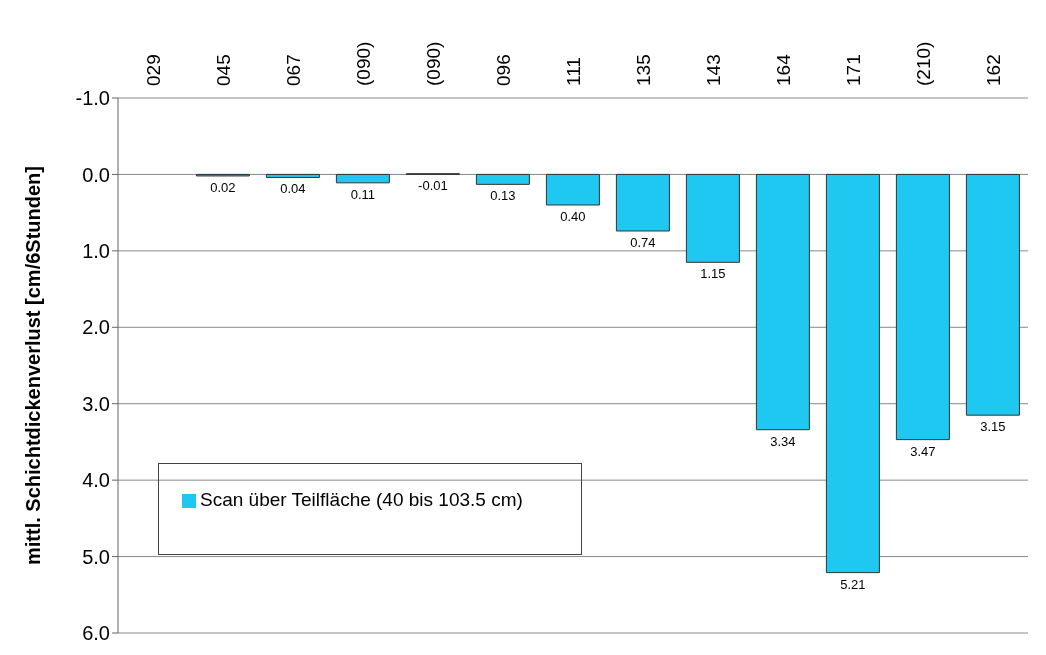 Image resolution: width=1046 pixels, height=655 pixels. What do you see at coordinates (96, 480) in the screenshot?
I see `y-tick-label: 4.0` at bounding box center [96, 480].